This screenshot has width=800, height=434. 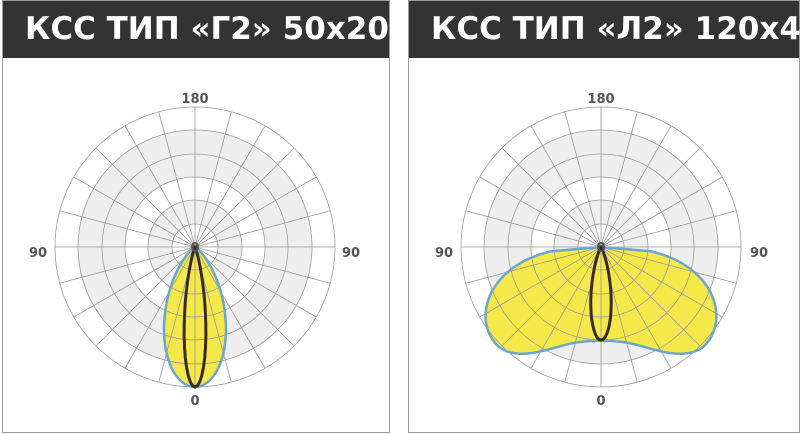 What do you see at coordinates (604, 29) in the screenshot?
I see `panel-title: КСС ТИП «Л2» 120x40°` at bounding box center [604, 29].